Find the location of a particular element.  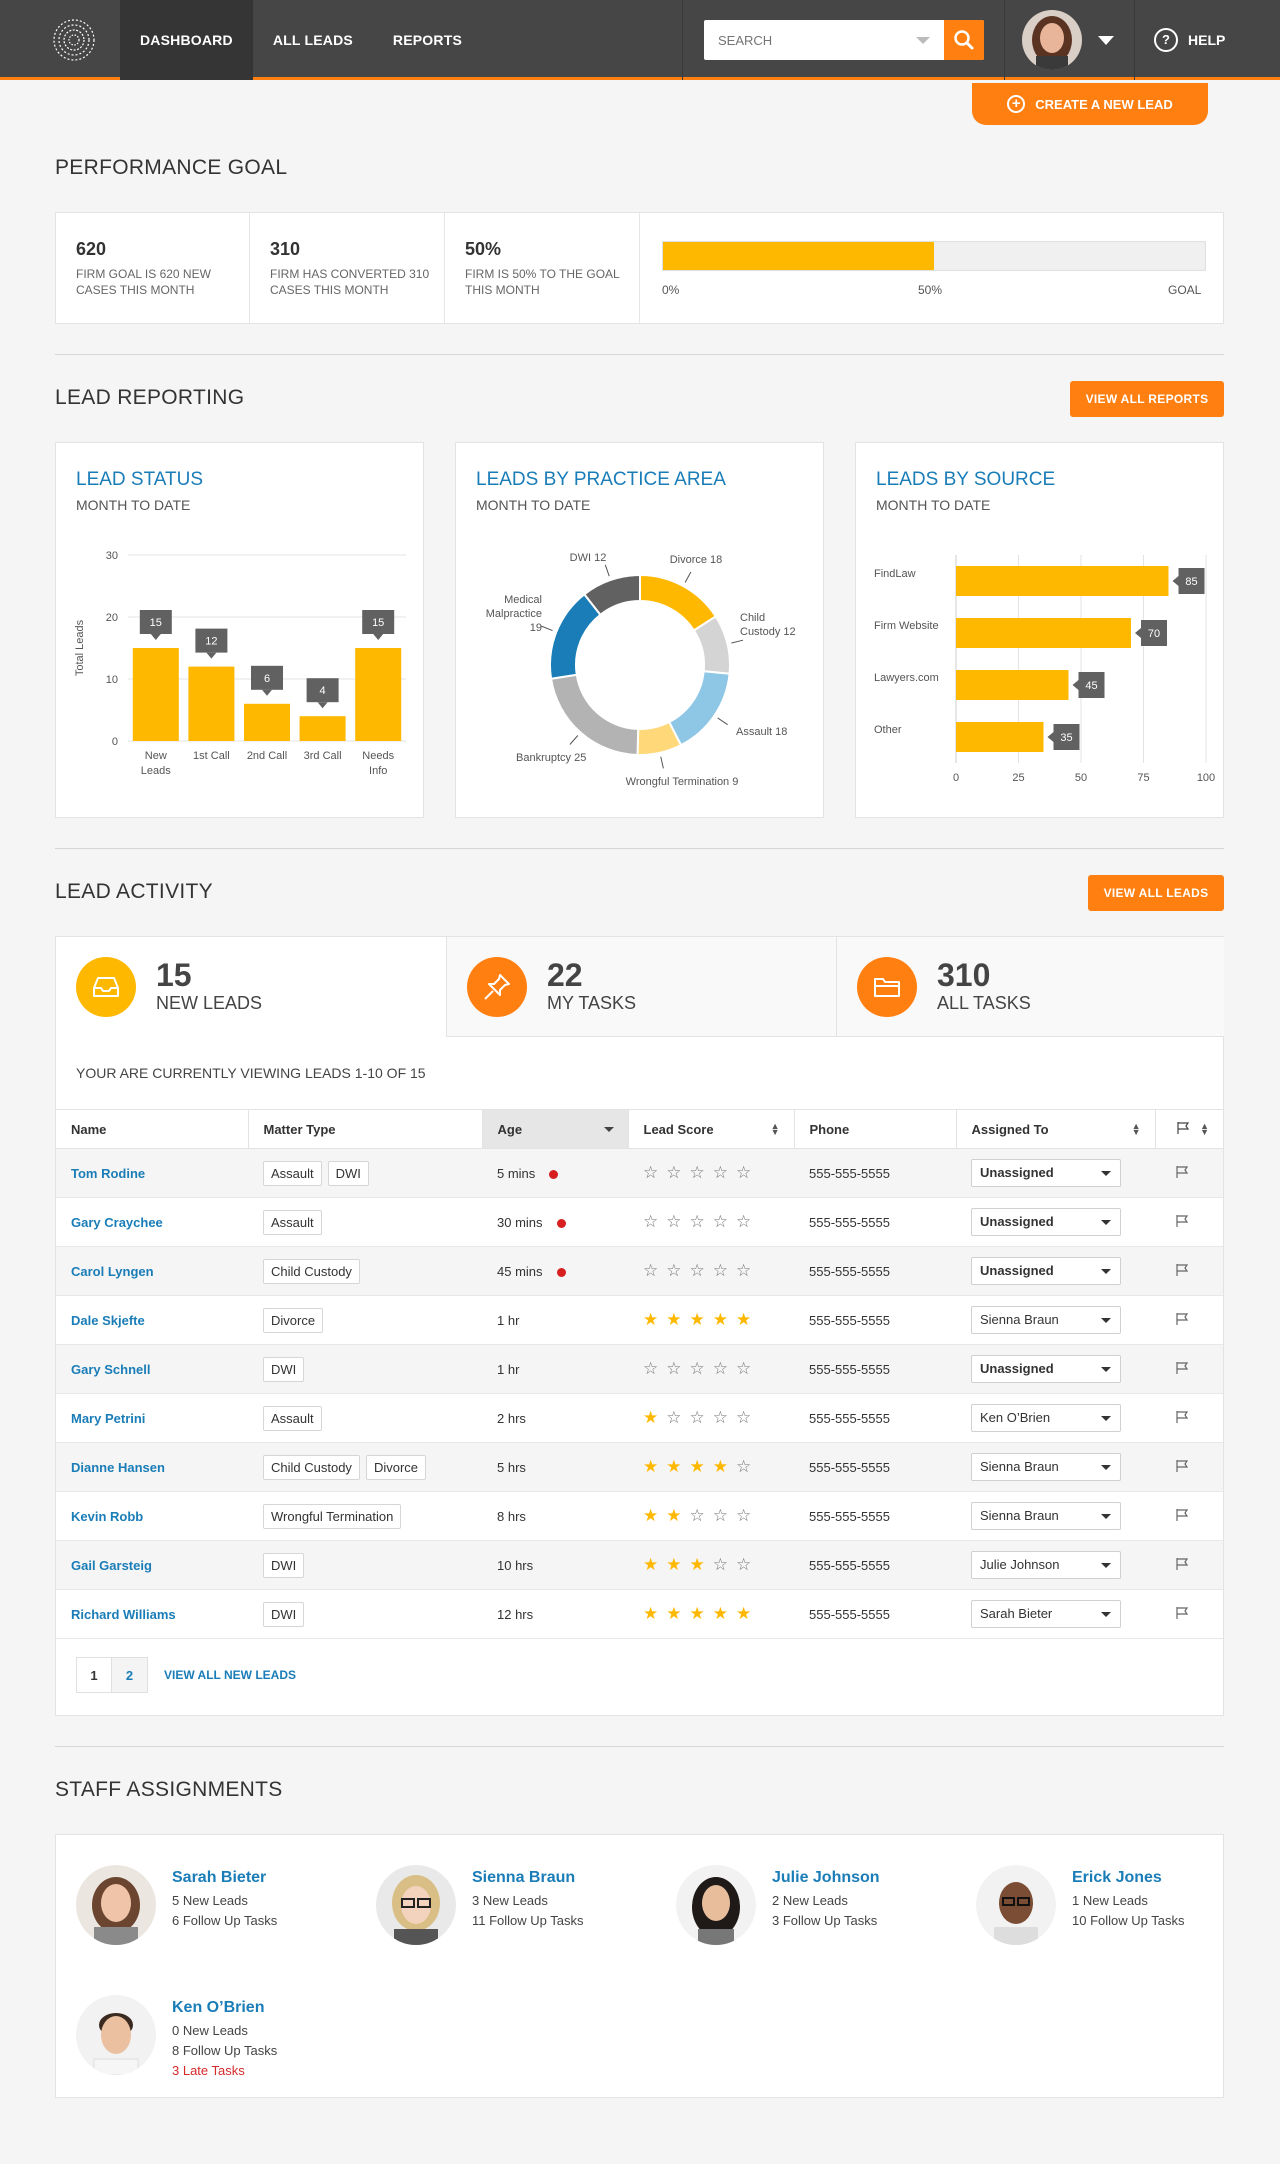

create-new-lead-button: + CREATE A NEW LEAD is located at coordinates (1090, 104).